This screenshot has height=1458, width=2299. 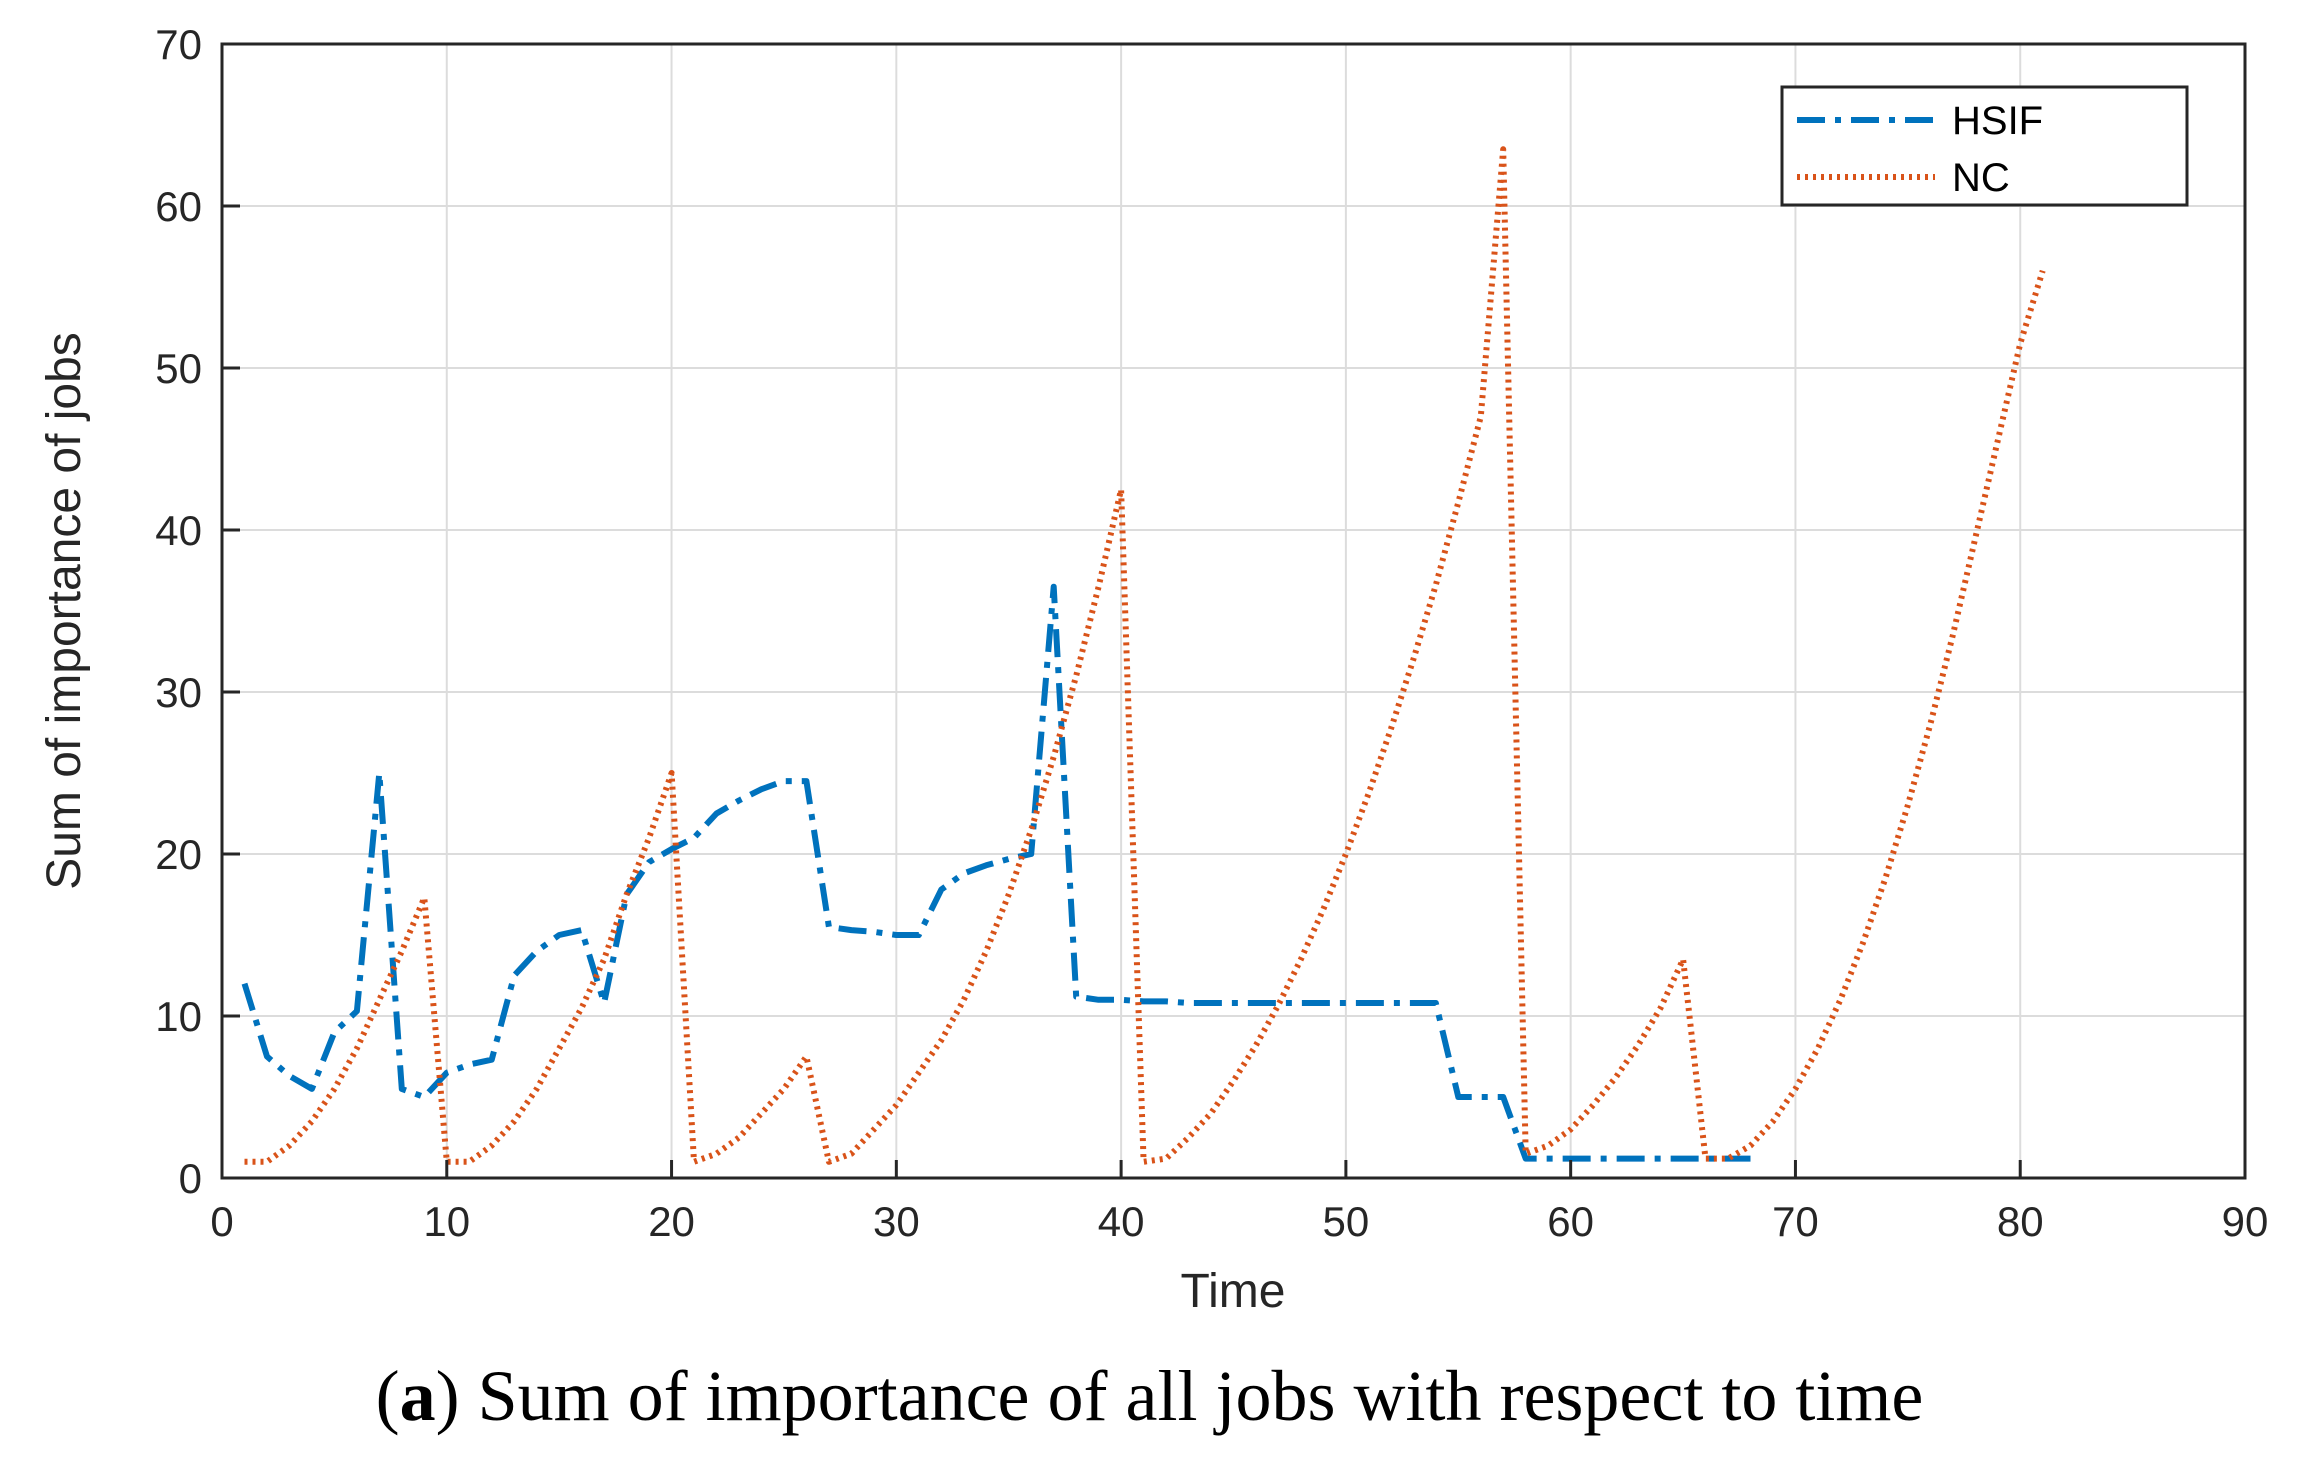 I want to click on caption-label-close: ), so click(x=447, y=1396).